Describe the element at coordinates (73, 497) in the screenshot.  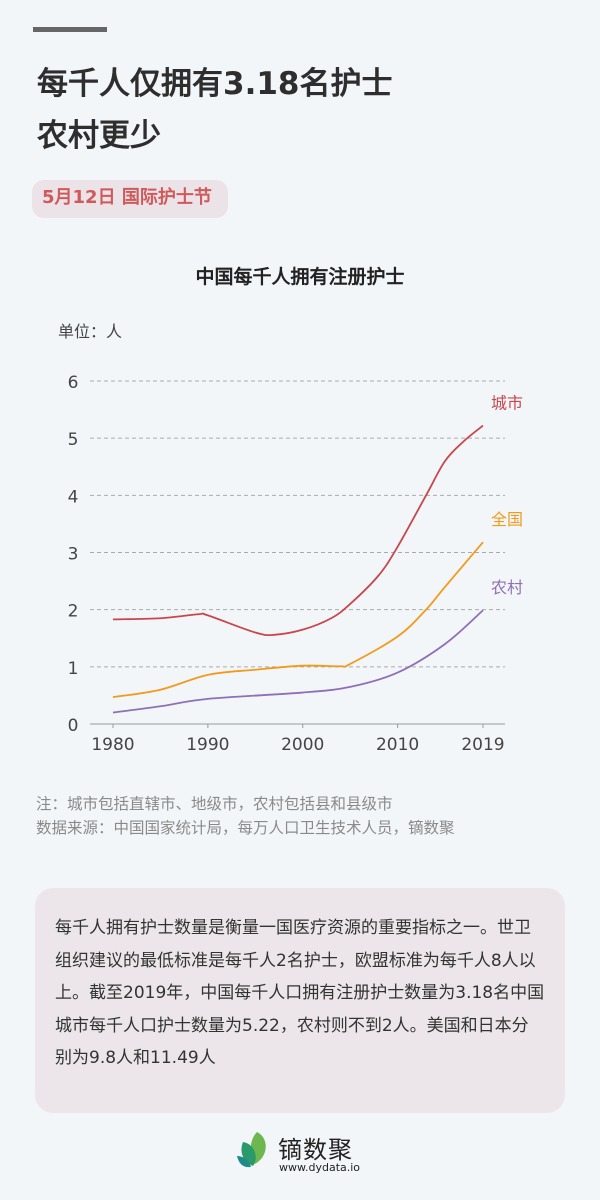
I see `y-tick-label: 4` at that location.